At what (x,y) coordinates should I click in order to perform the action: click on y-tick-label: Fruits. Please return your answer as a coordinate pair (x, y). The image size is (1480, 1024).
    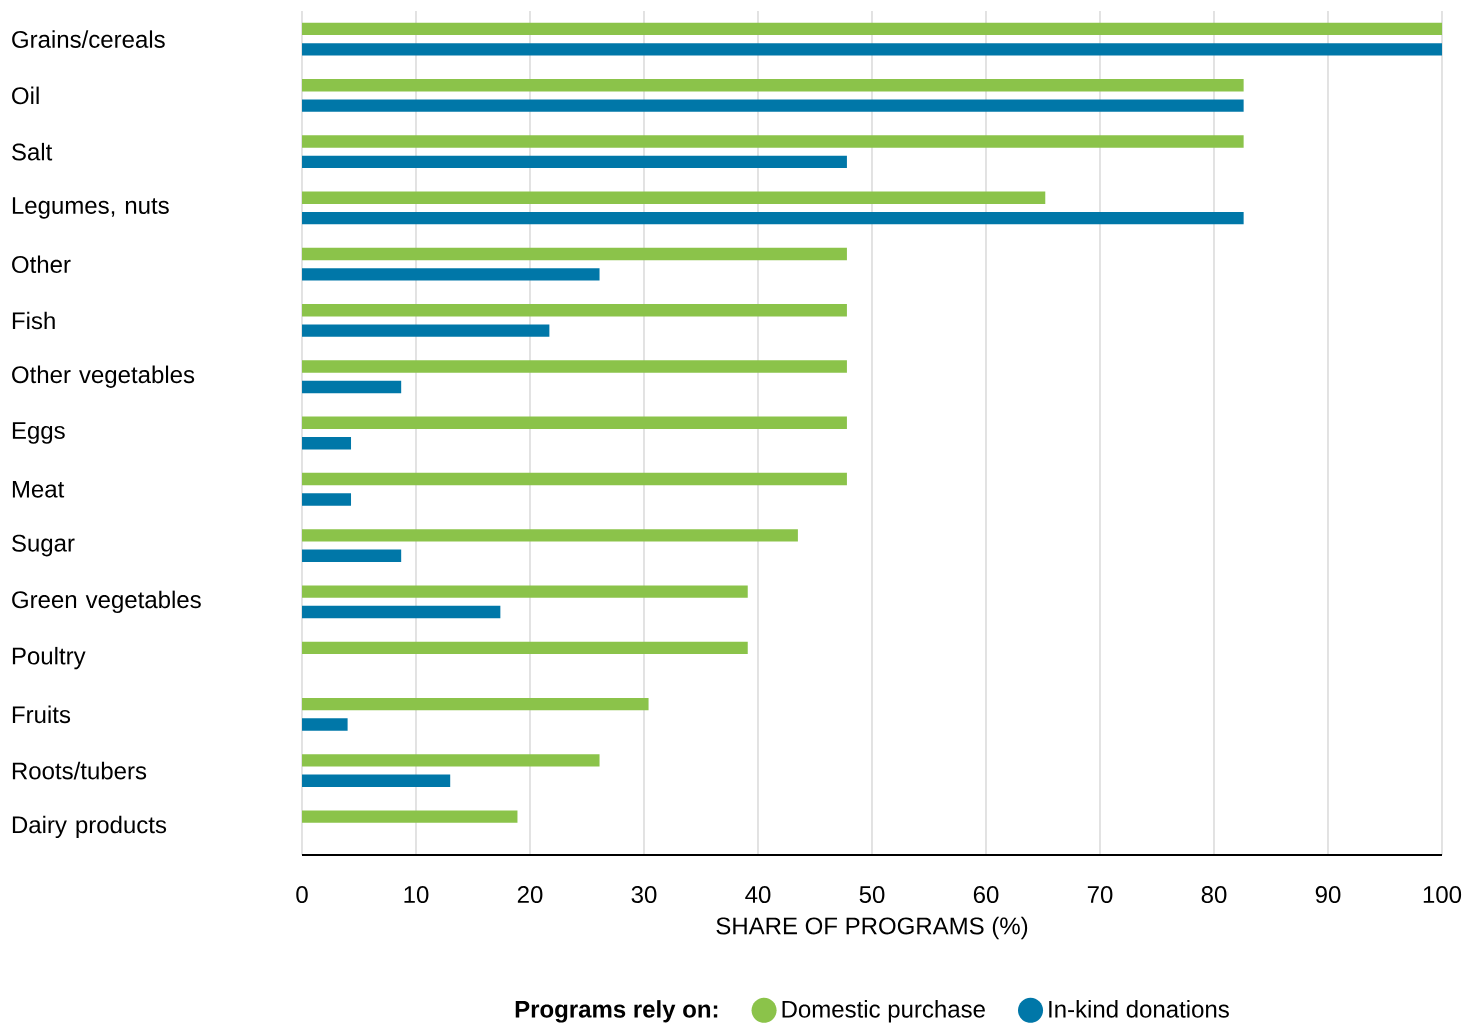
    Looking at the image, I should click on (41, 714).